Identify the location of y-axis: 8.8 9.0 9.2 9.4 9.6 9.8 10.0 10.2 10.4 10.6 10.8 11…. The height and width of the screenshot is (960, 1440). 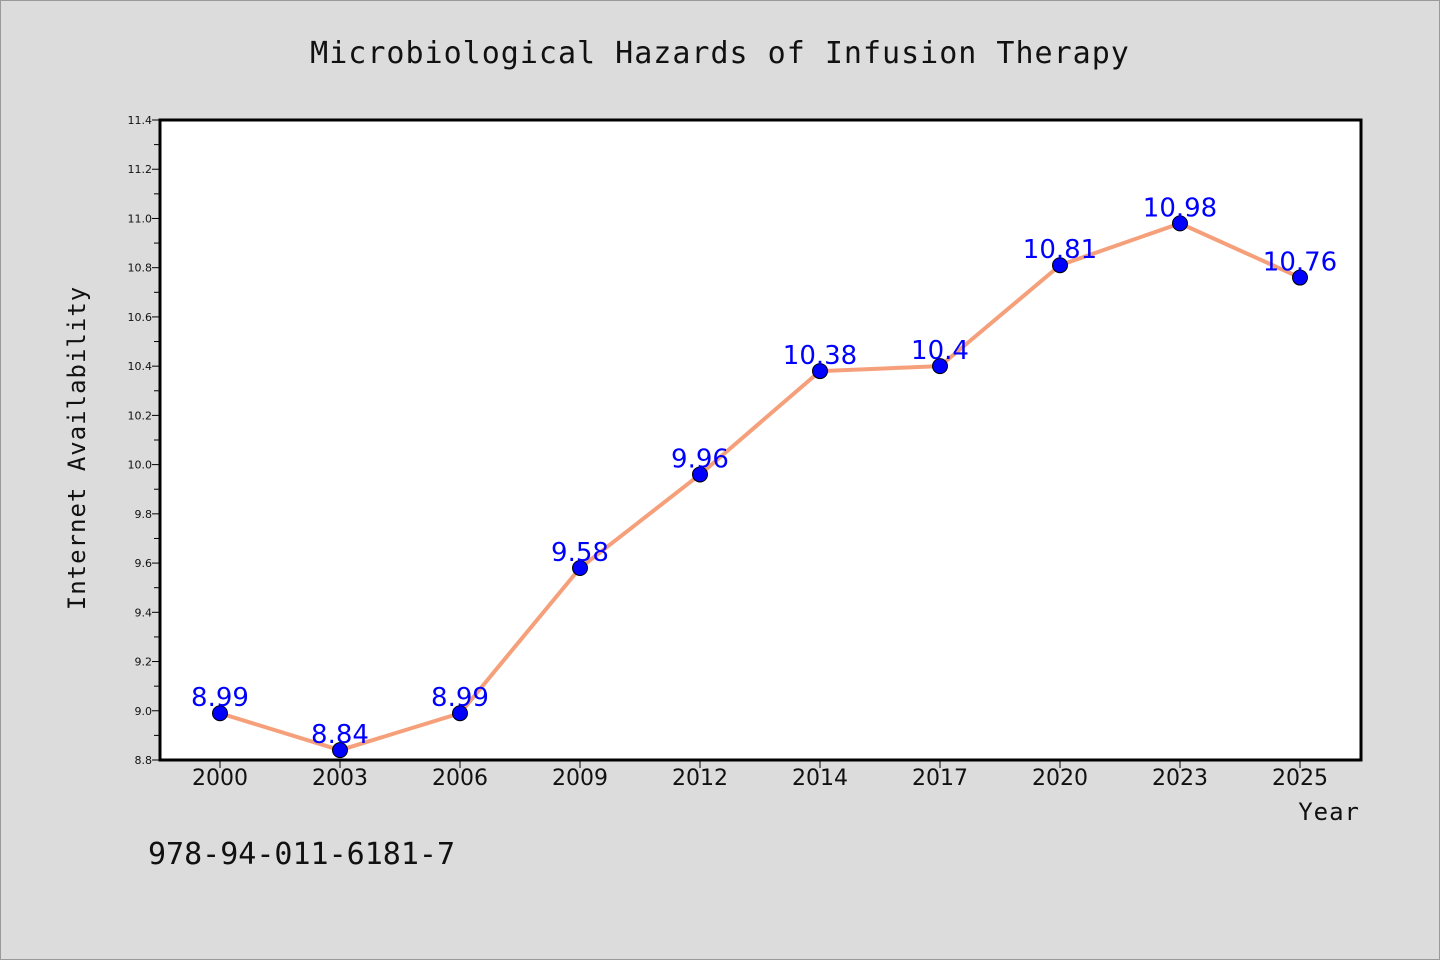
(144, 440).